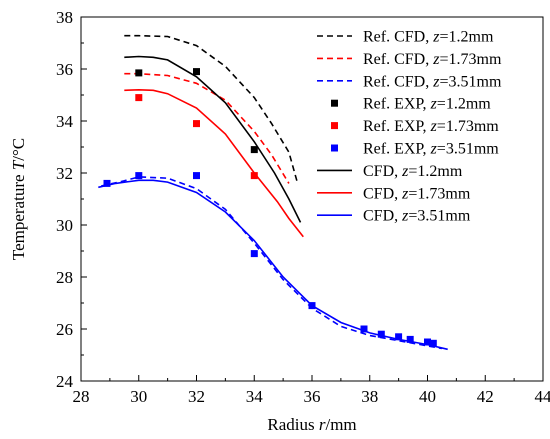 This screenshot has height=439, width=550. Describe the element at coordinates (428, 37) in the screenshot. I see `legend-label-0: Ref. CFD, z=1.2mm` at that location.